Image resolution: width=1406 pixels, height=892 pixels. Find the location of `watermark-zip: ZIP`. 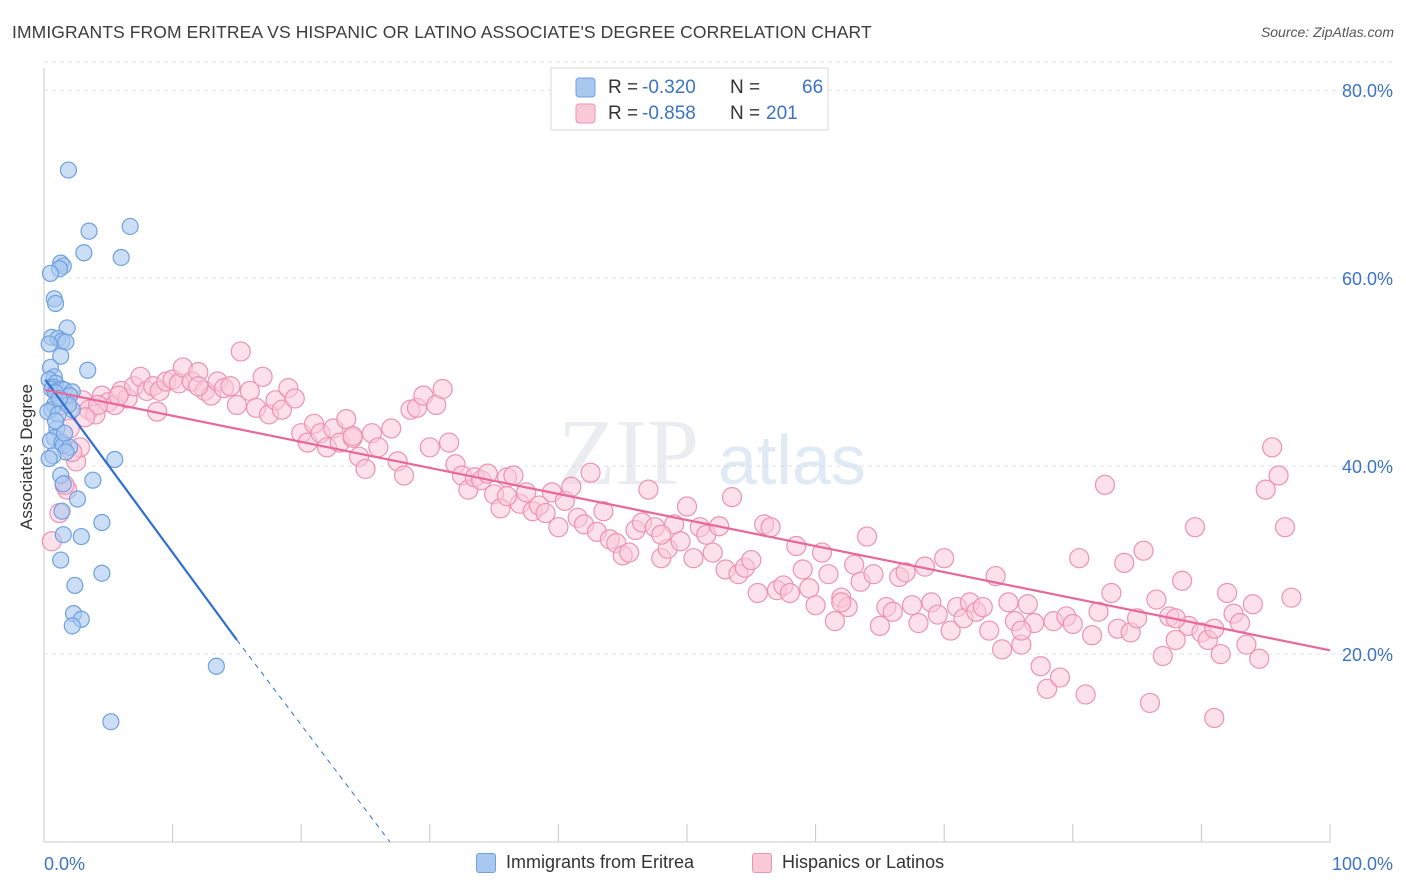

watermark-zip: ZIP is located at coordinates (628, 453).